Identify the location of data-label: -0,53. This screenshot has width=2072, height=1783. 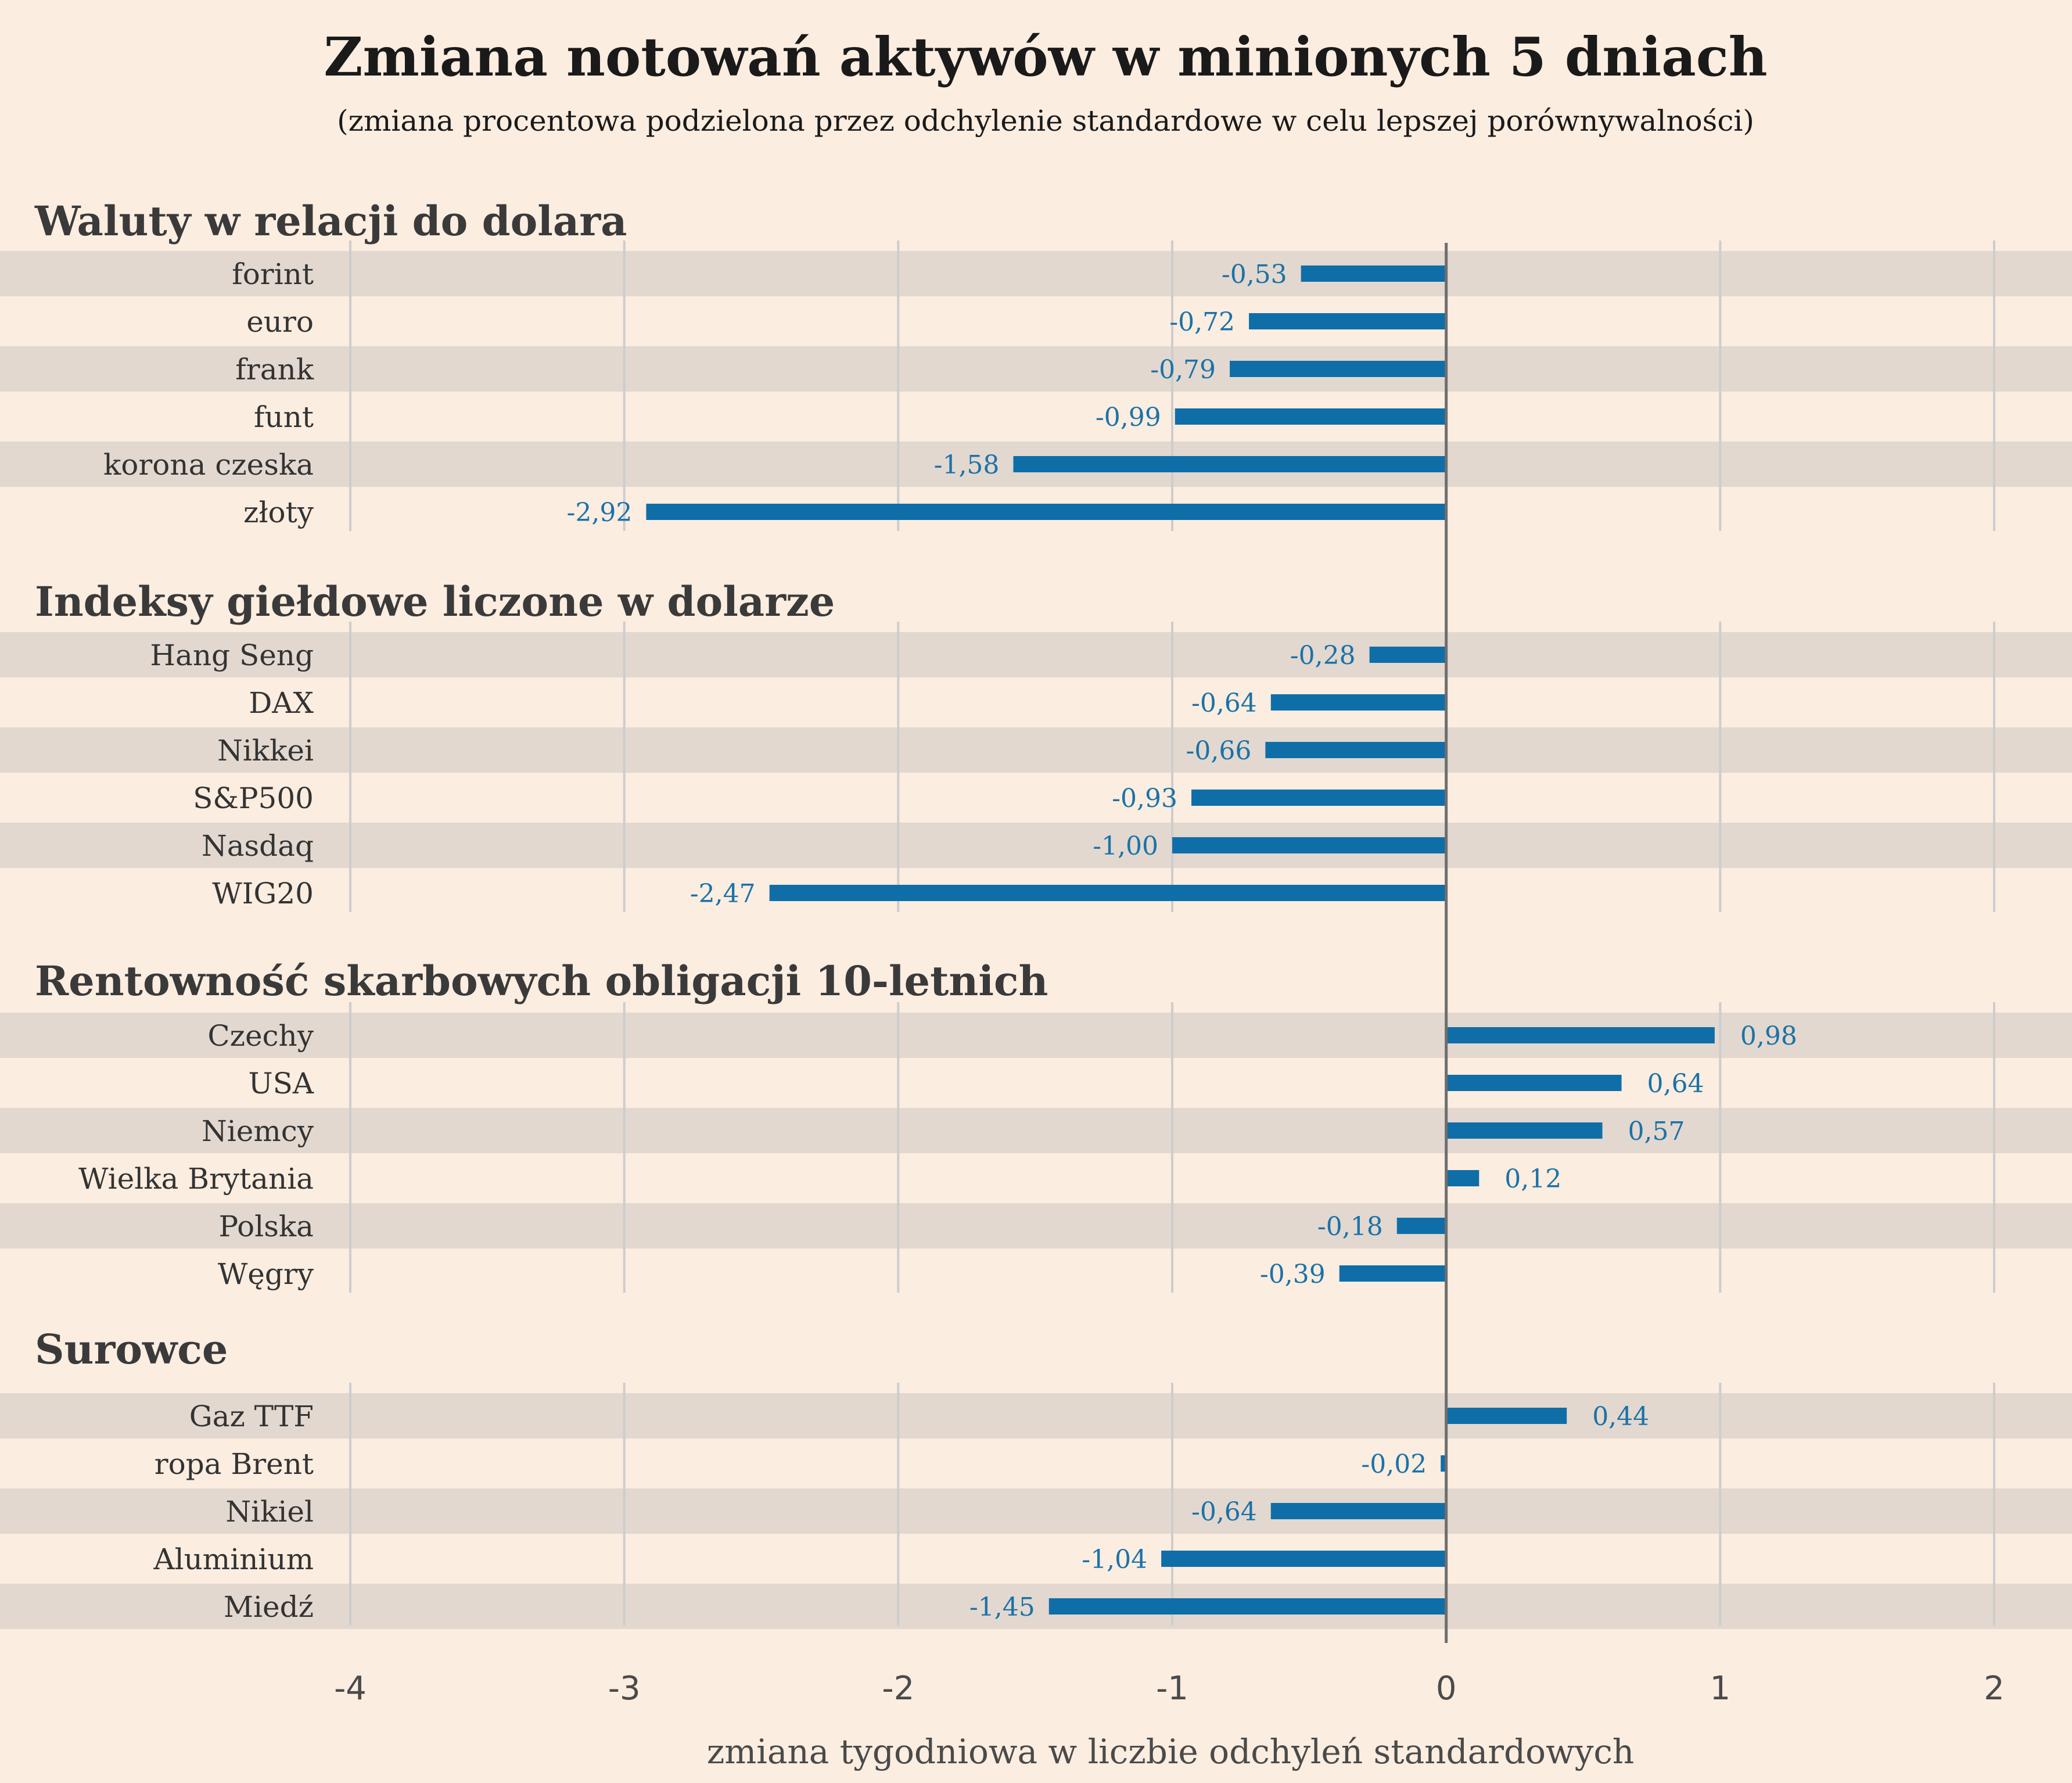
(1254, 274).